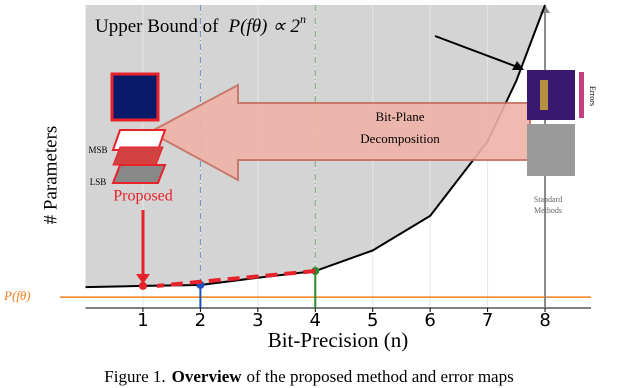  I want to click on x-tick-label: 7, so click(487, 320).